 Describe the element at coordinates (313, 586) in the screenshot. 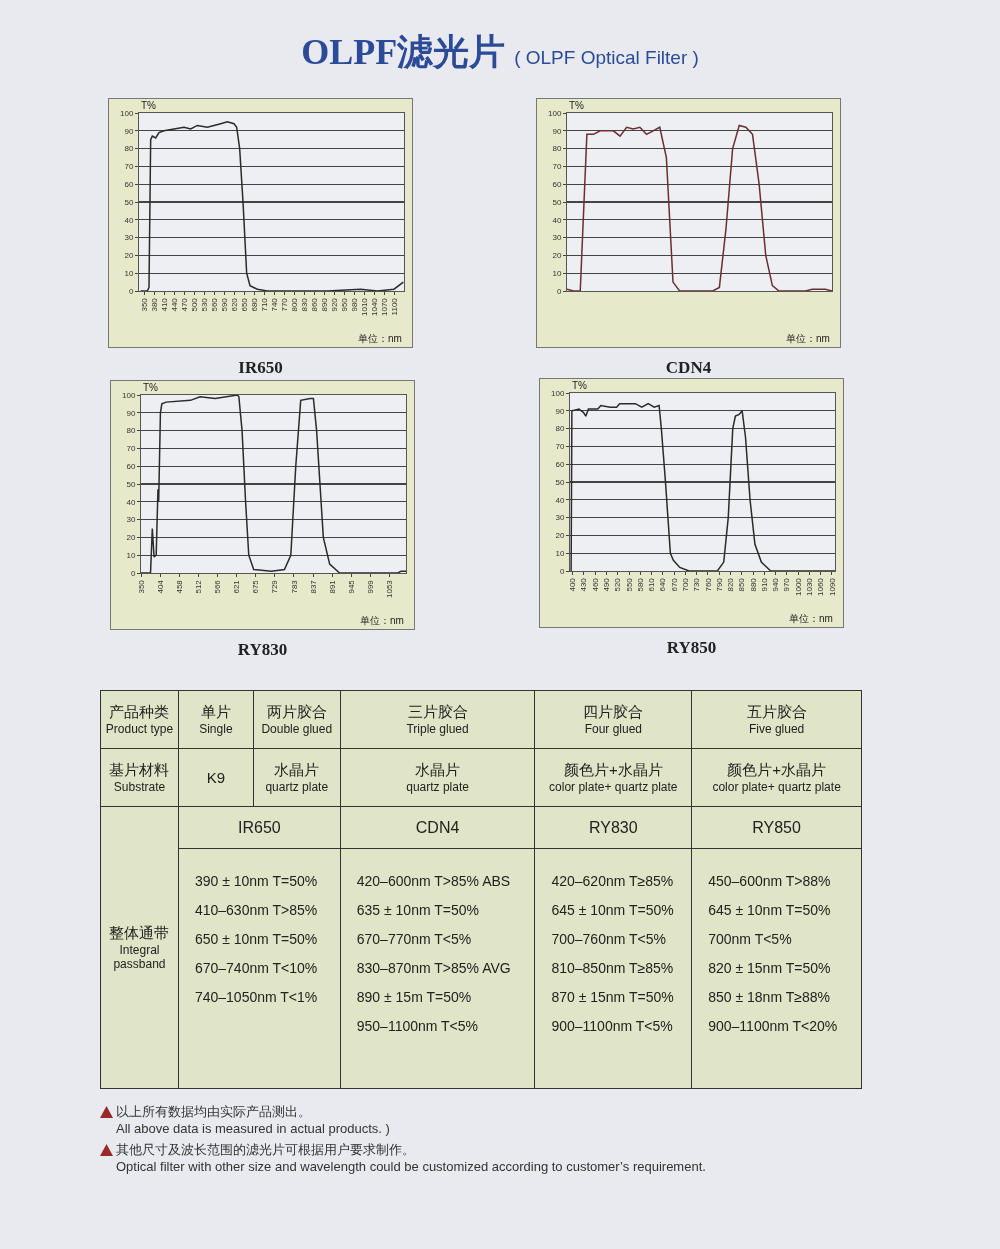

I see `x-tick-label: 837` at that location.